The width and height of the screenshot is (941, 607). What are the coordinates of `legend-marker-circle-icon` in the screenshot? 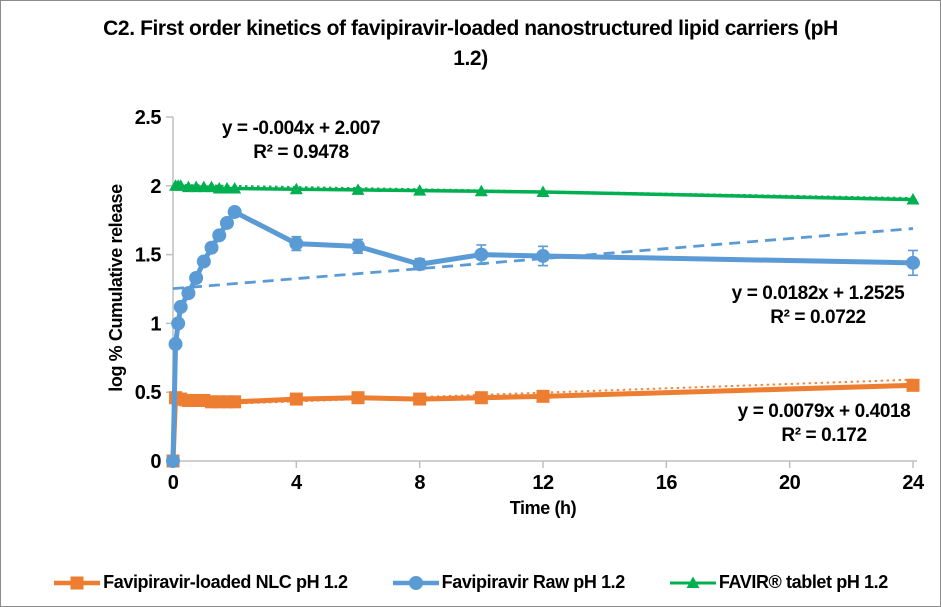 It's located at (416, 583).